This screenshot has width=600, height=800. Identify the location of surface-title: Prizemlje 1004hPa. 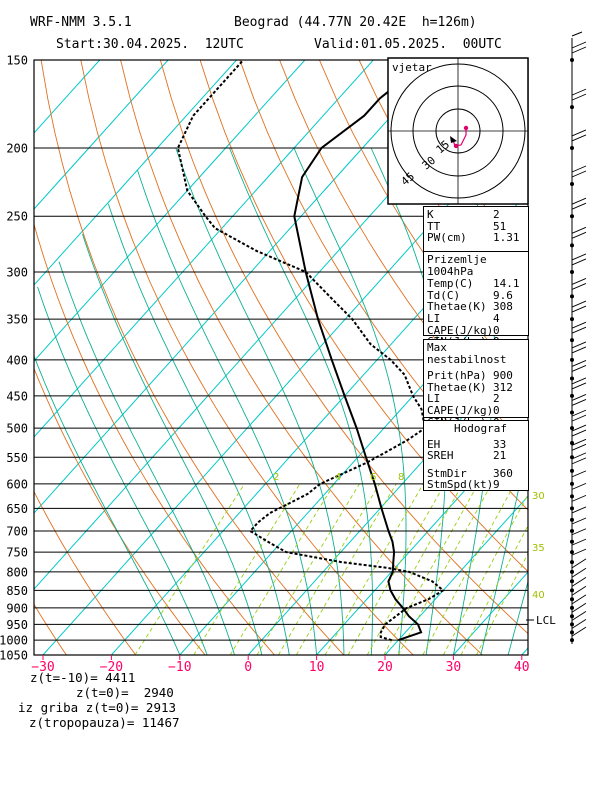
(457, 265).